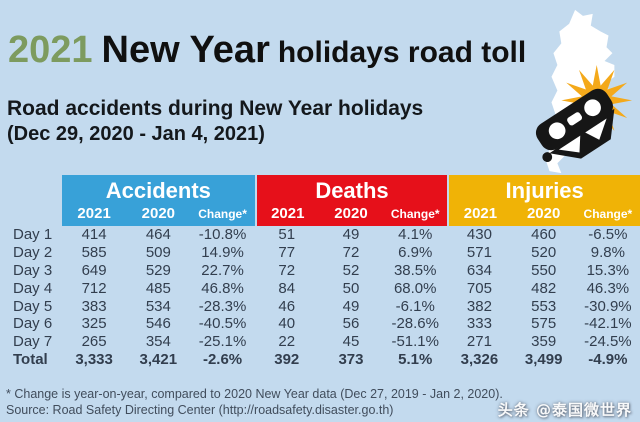 This screenshot has width=640, height=422. Describe the element at coordinates (222, 215) in the screenshot. I see `col-header-accidents-change: Change*` at that location.